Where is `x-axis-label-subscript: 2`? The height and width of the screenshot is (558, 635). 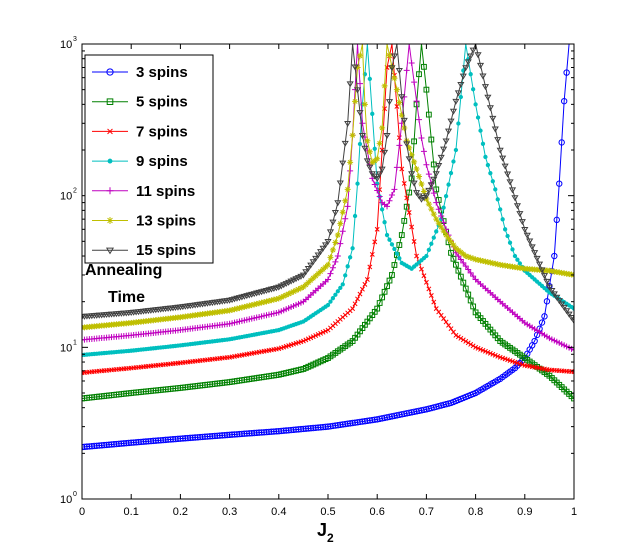
x-axis-label-subscript: 2 is located at coordinates (330, 538).